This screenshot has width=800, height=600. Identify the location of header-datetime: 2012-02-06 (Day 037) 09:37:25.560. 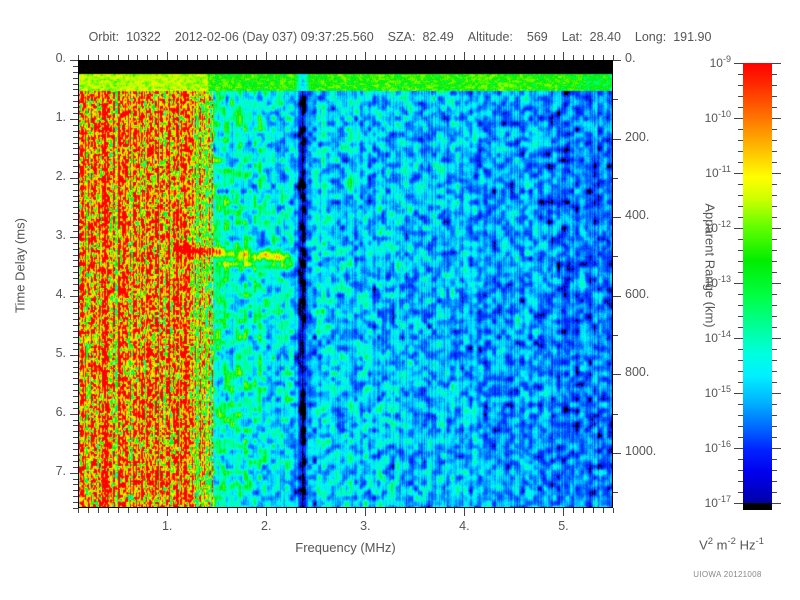
(274, 37).